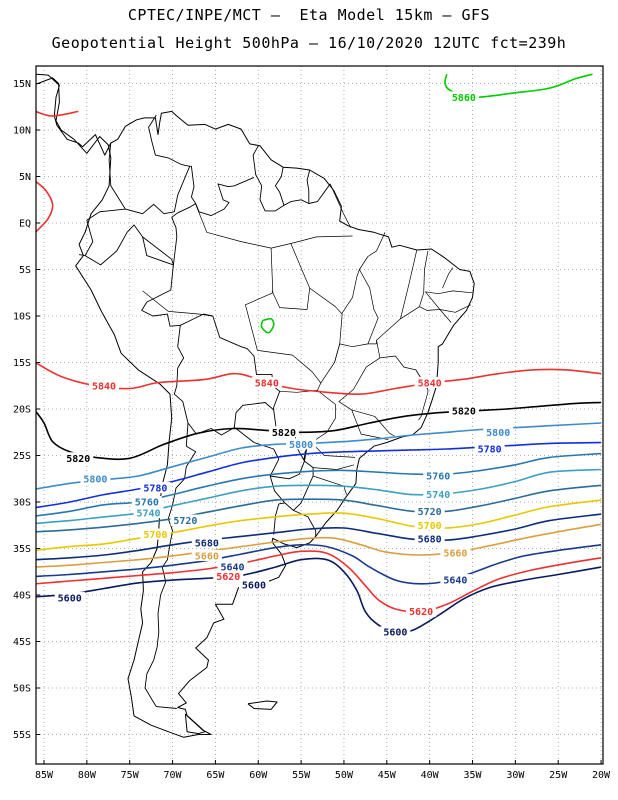 Image resolution: width=618 pixels, height=800 pixels. What do you see at coordinates (301, 775) in the screenshot?
I see `lon-tick-label: 55W` at bounding box center [301, 775].